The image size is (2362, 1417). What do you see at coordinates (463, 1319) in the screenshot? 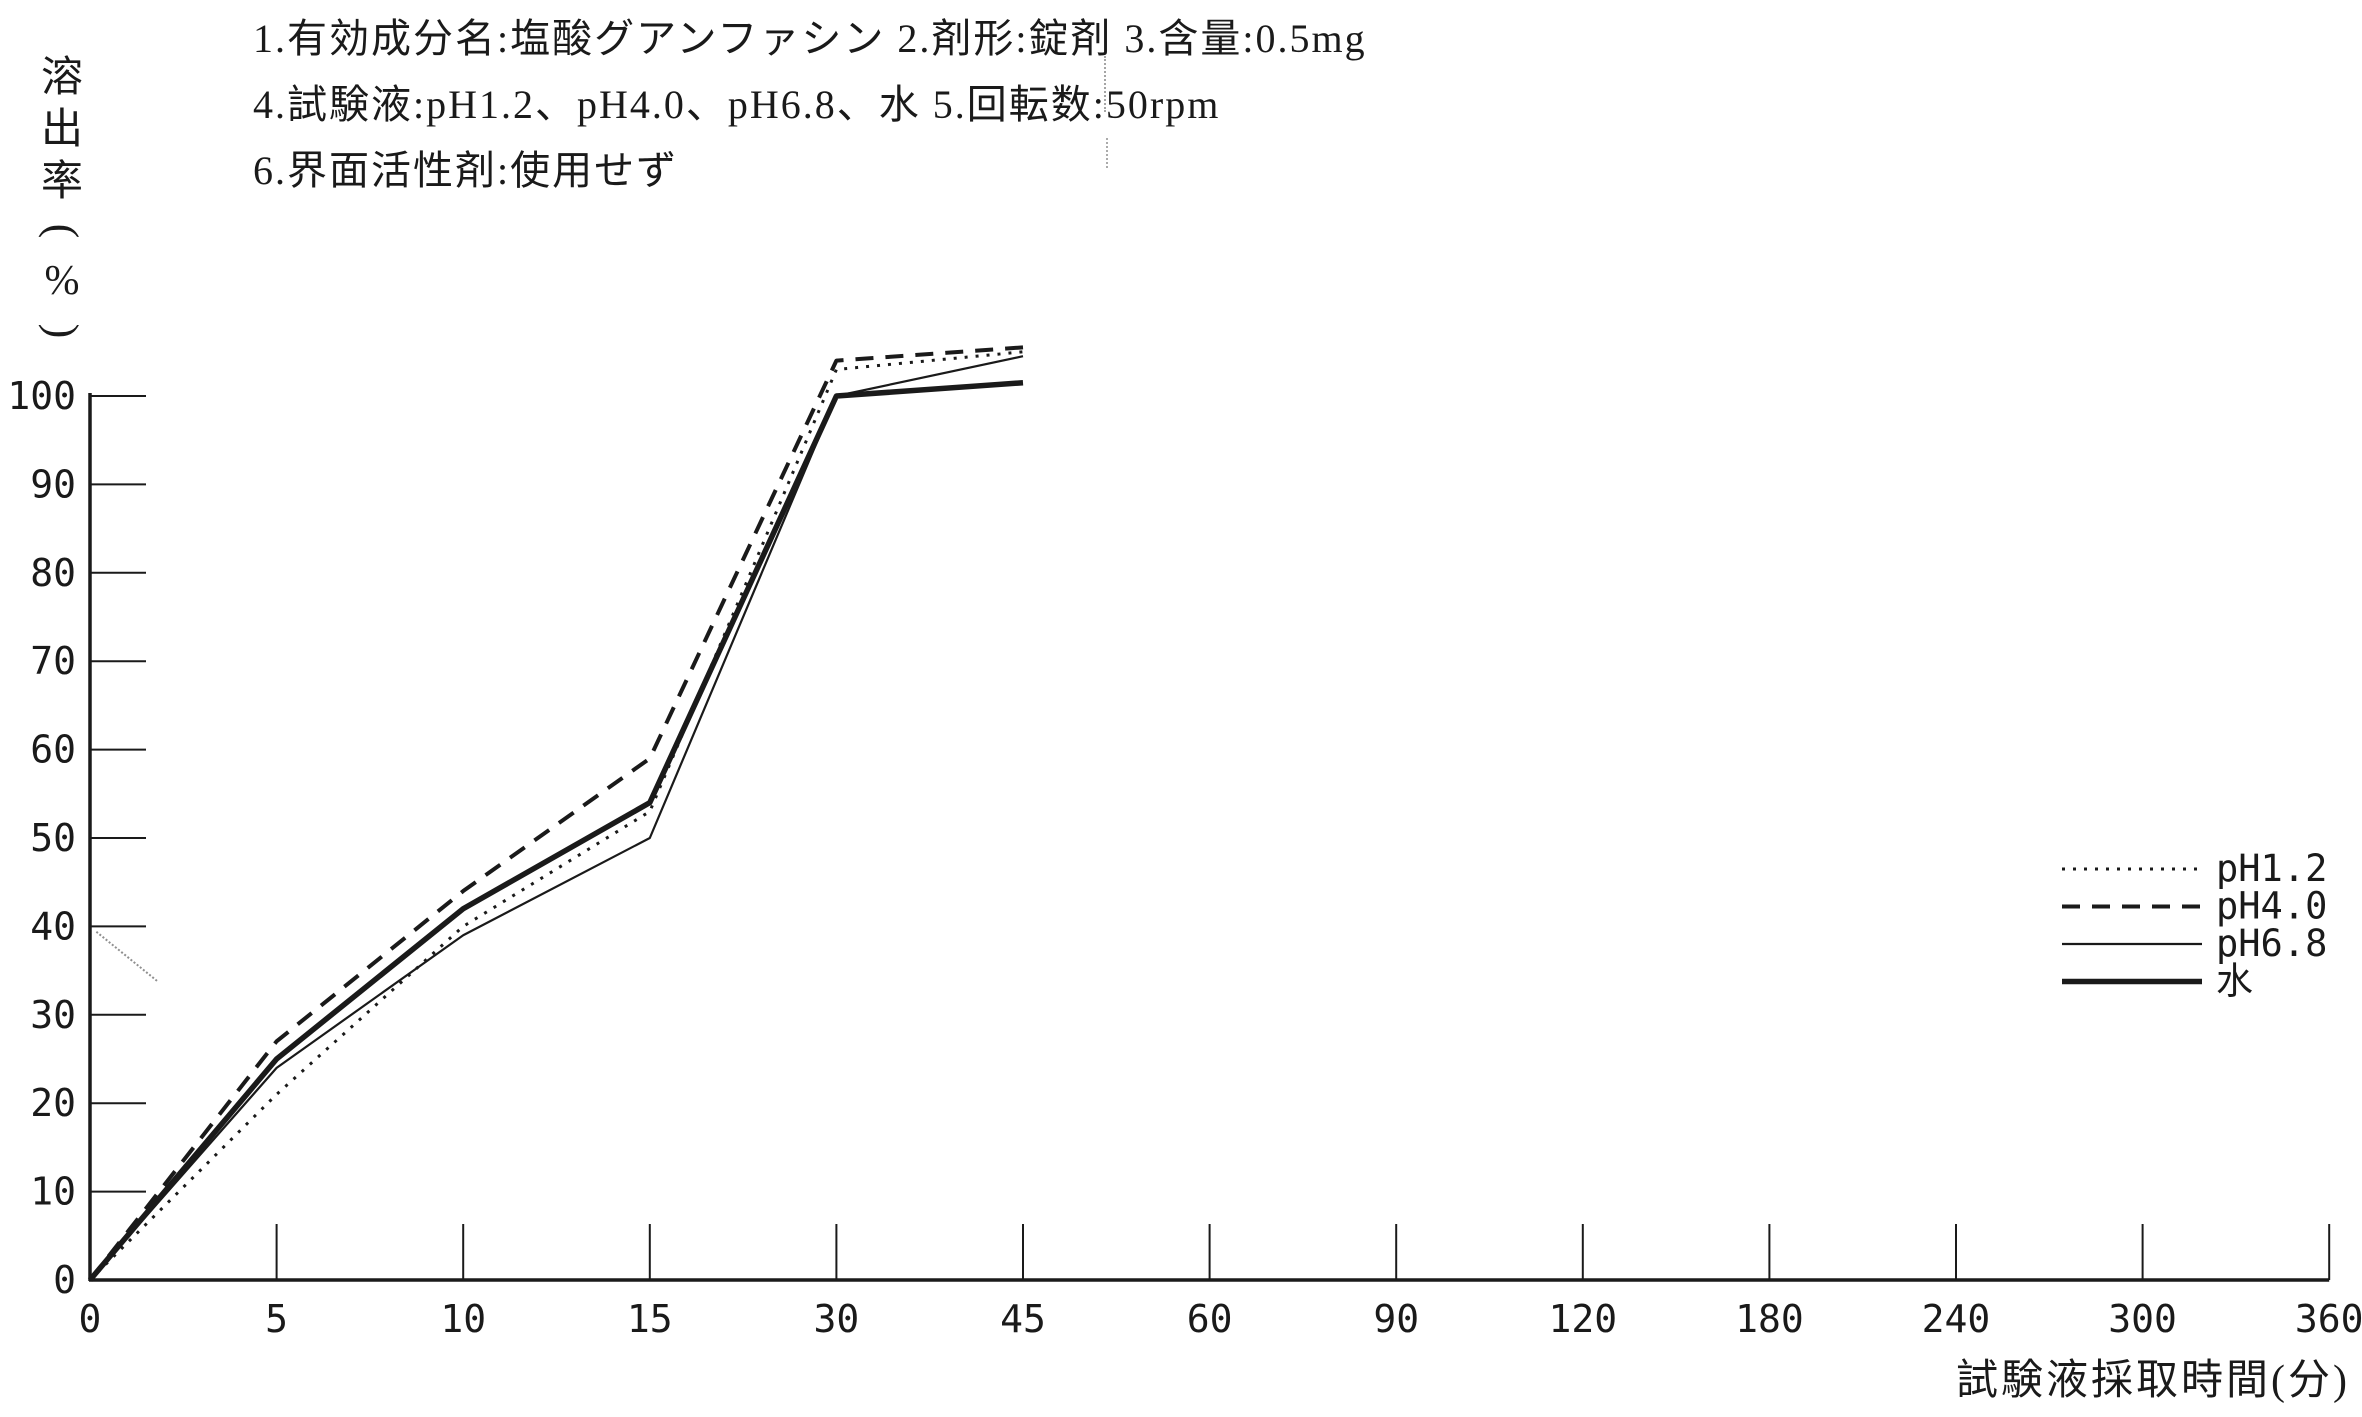
I see `x-tick-label: 10` at bounding box center [463, 1319].